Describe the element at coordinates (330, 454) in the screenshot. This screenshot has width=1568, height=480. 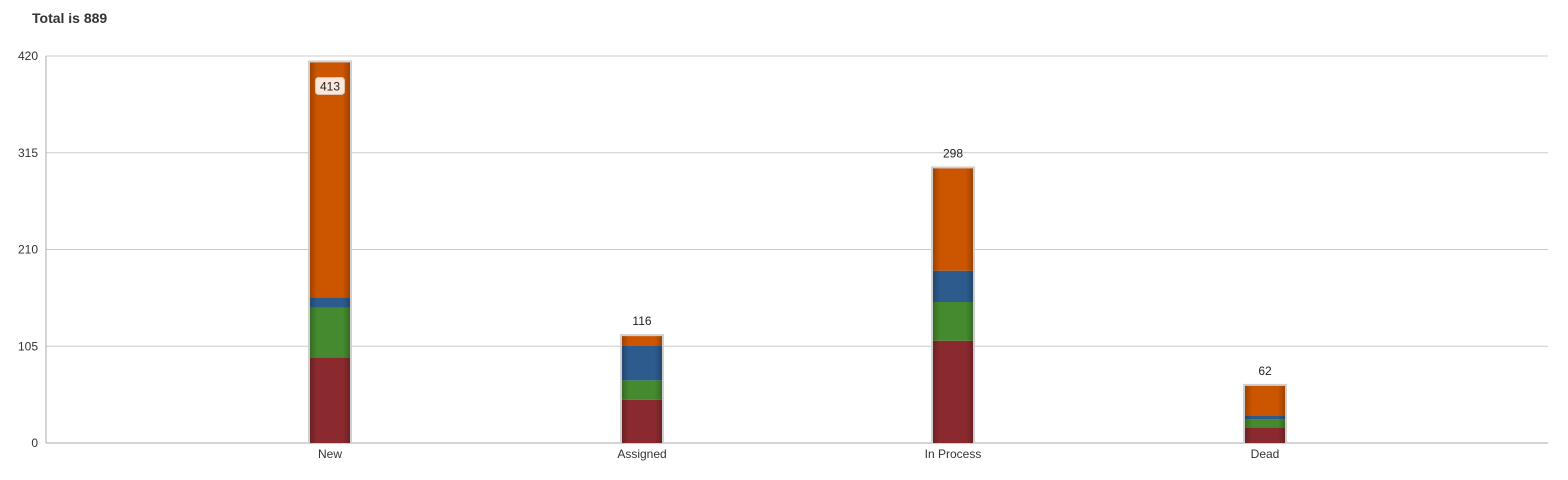
I see `x-tick-label: New` at that location.